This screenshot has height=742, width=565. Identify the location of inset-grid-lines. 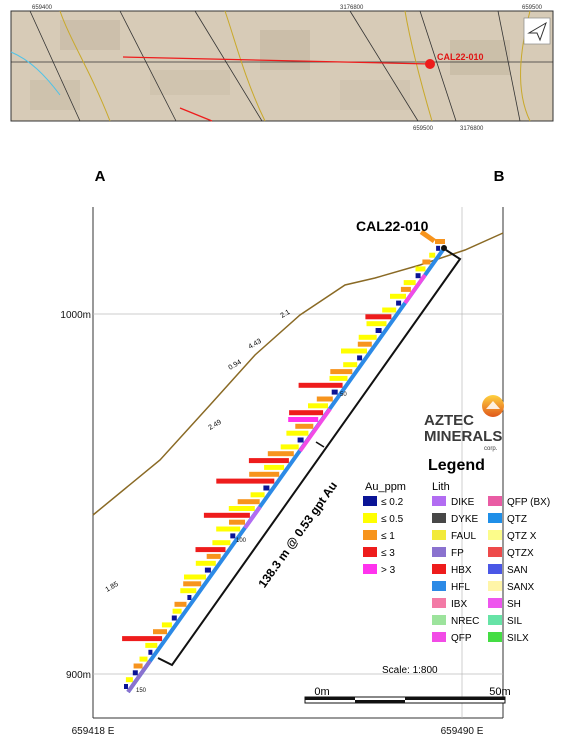
(282, 66).